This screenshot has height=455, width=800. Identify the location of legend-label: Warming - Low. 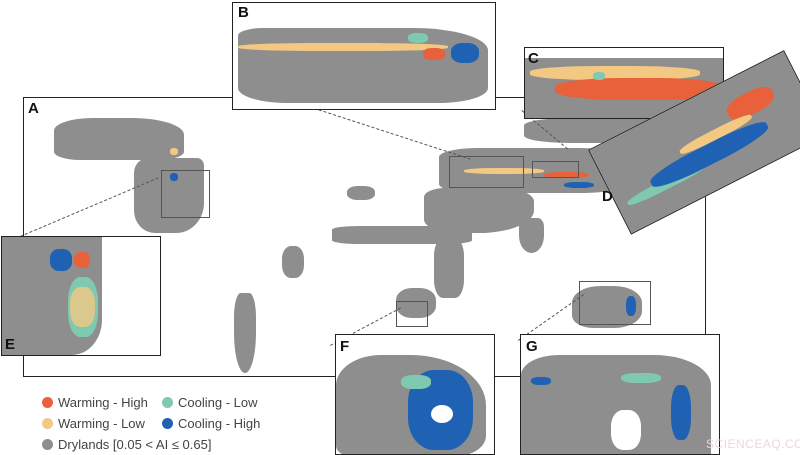
(101, 423).